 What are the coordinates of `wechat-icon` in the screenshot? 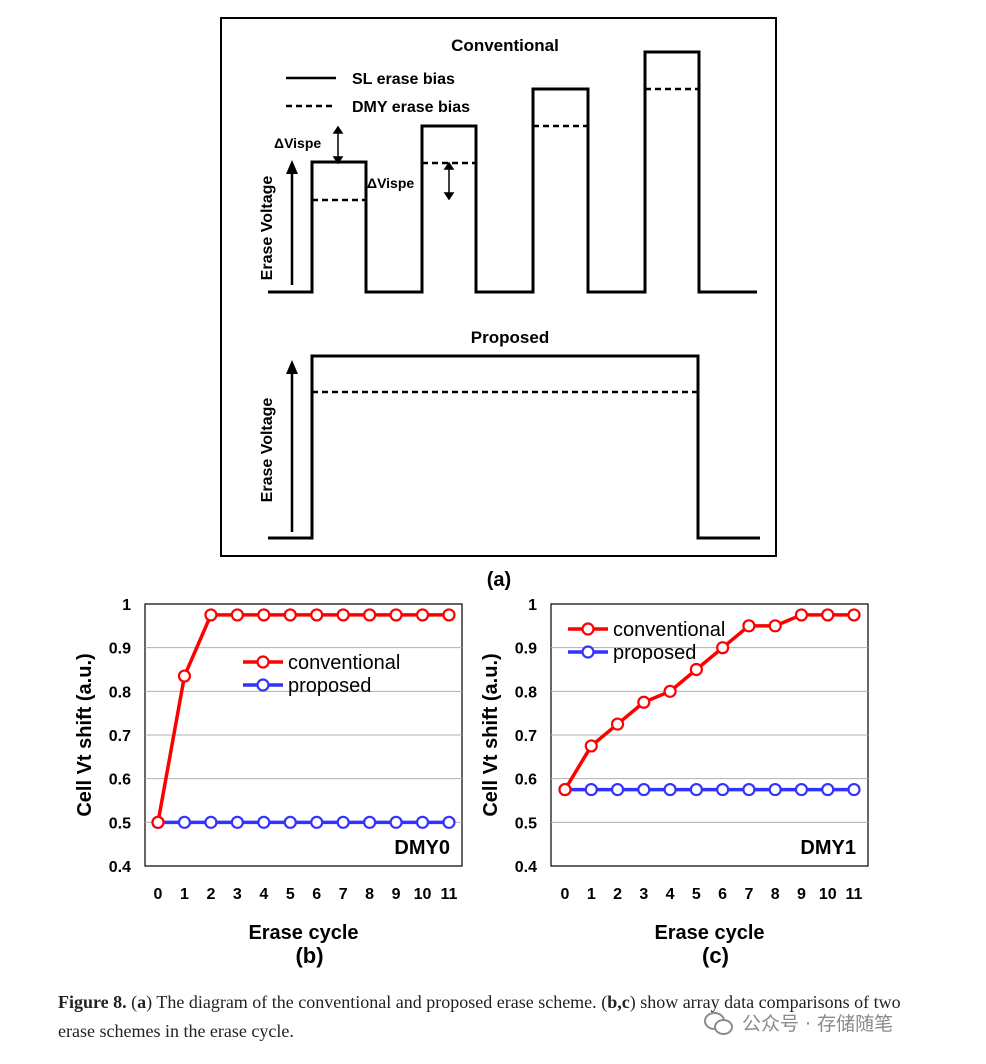 It's located at (719, 1023).